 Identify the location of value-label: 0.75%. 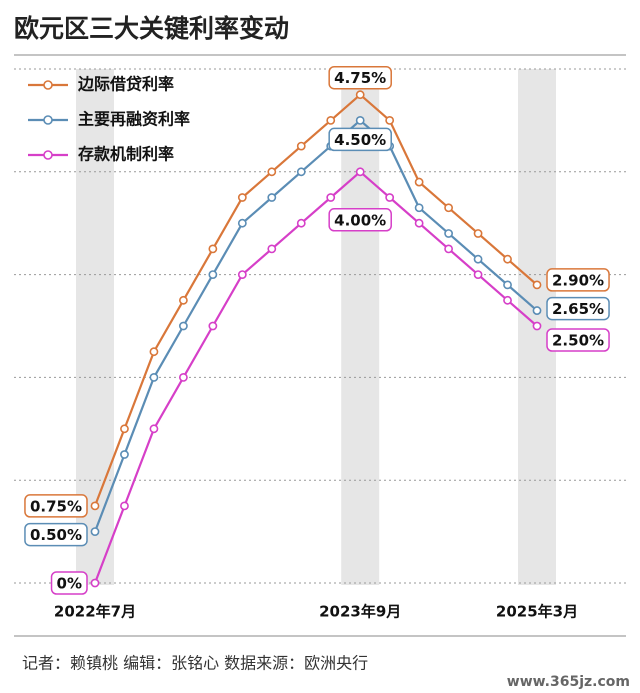
(56, 506).